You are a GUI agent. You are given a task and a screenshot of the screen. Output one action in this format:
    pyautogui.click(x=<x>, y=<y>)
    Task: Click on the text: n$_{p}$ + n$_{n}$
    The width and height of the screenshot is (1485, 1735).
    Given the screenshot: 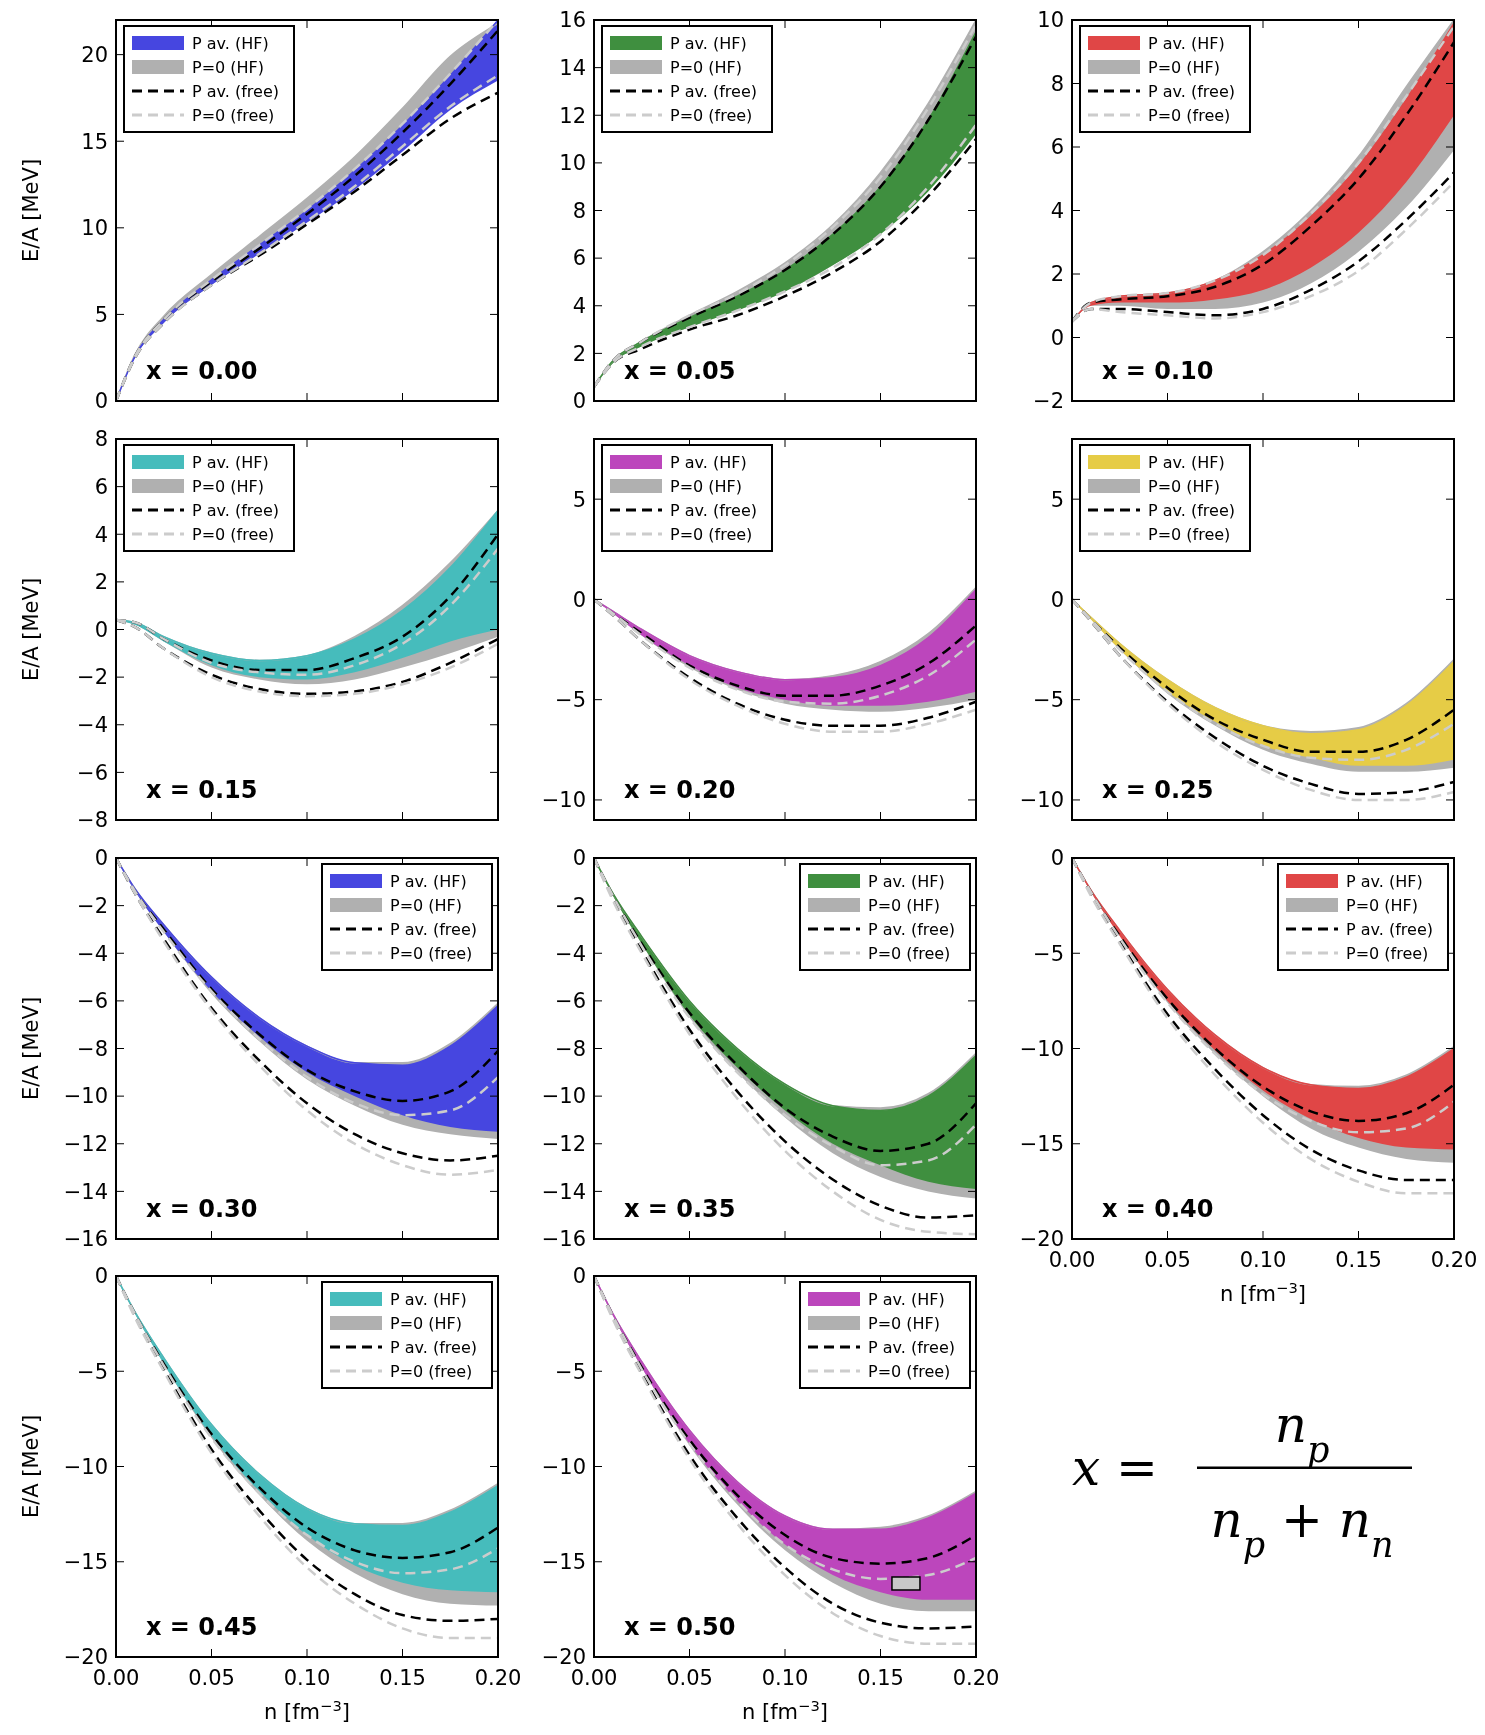 What is the action you would take?
    pyautogui.click(x=1302, y=1527)
    